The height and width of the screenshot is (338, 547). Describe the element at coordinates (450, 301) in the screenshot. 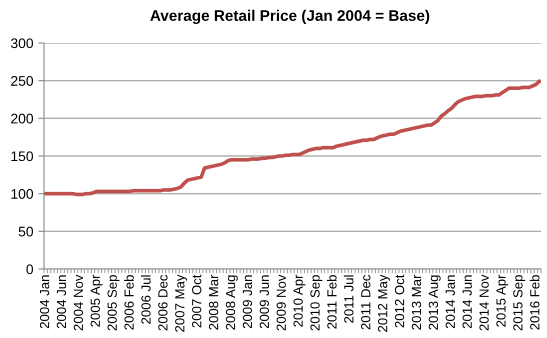

I see `x-tick-label: 2014 Jan` at that location.